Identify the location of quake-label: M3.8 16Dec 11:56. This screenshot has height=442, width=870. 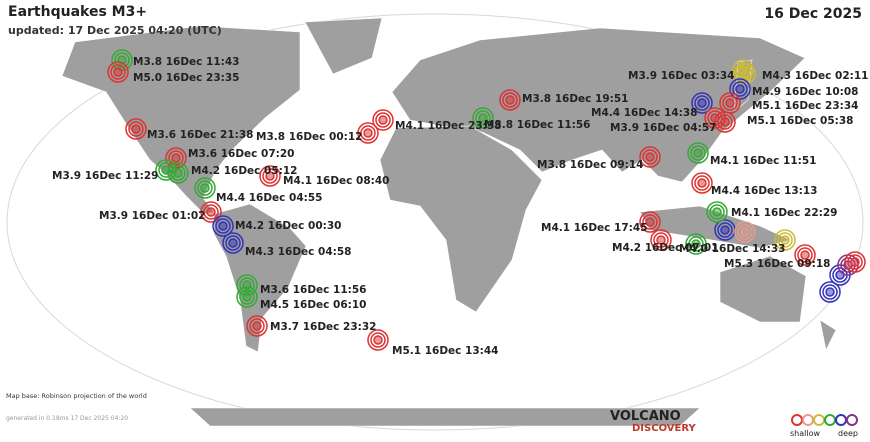
(537, 125).